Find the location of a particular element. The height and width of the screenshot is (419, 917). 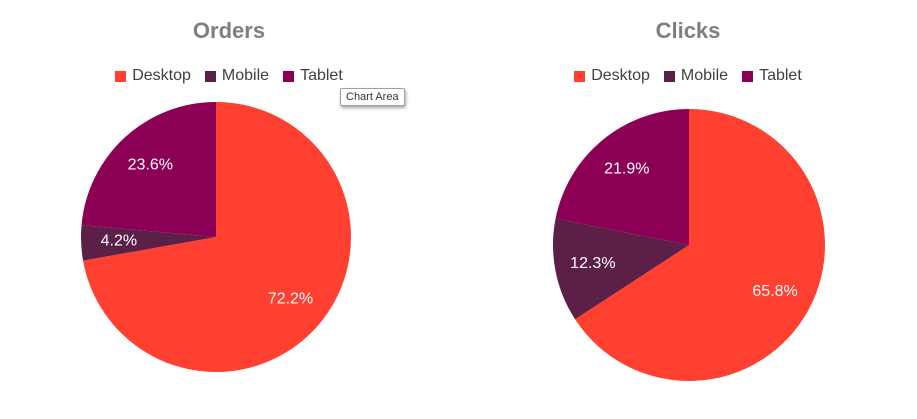

slice-label-tablet: 23.6% is located at coordinates (150, 165).